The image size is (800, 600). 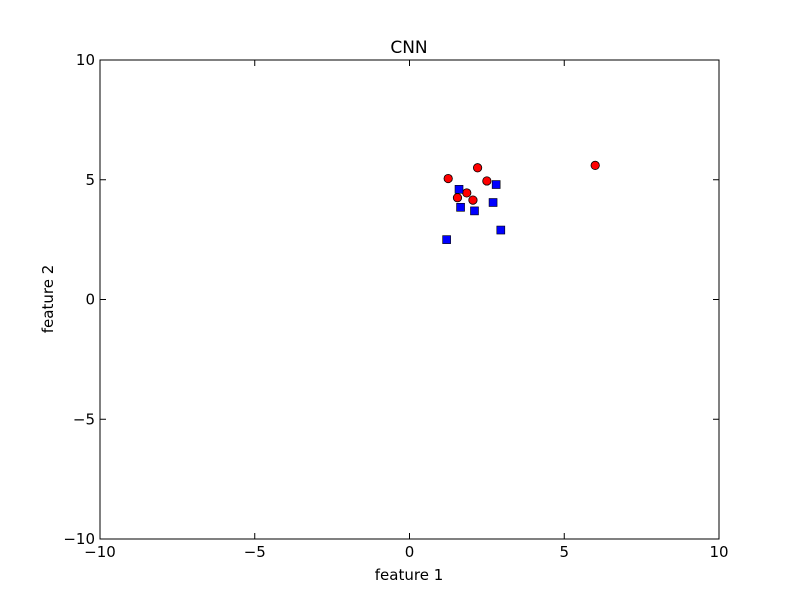 I want to click on chart-title: CNN, so click(x=408, y=48).